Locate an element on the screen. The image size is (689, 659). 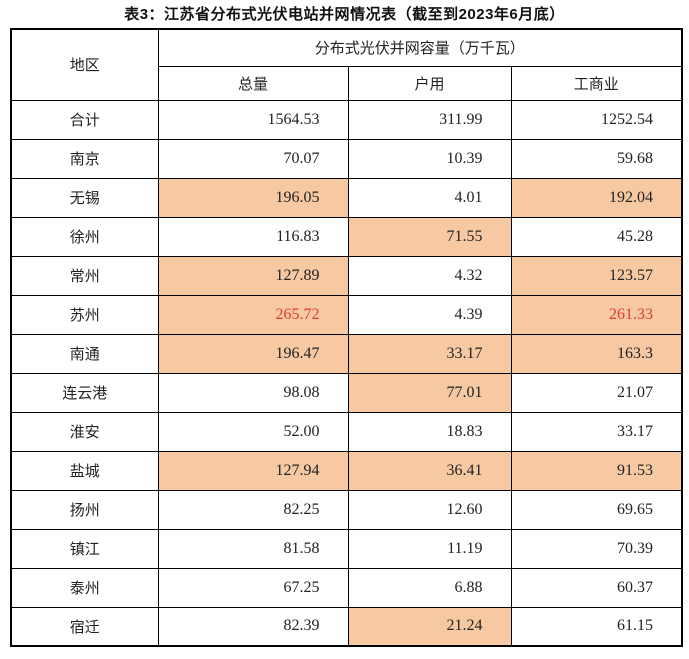
value-cell: 163.3 is located at coordinates (596, 353).